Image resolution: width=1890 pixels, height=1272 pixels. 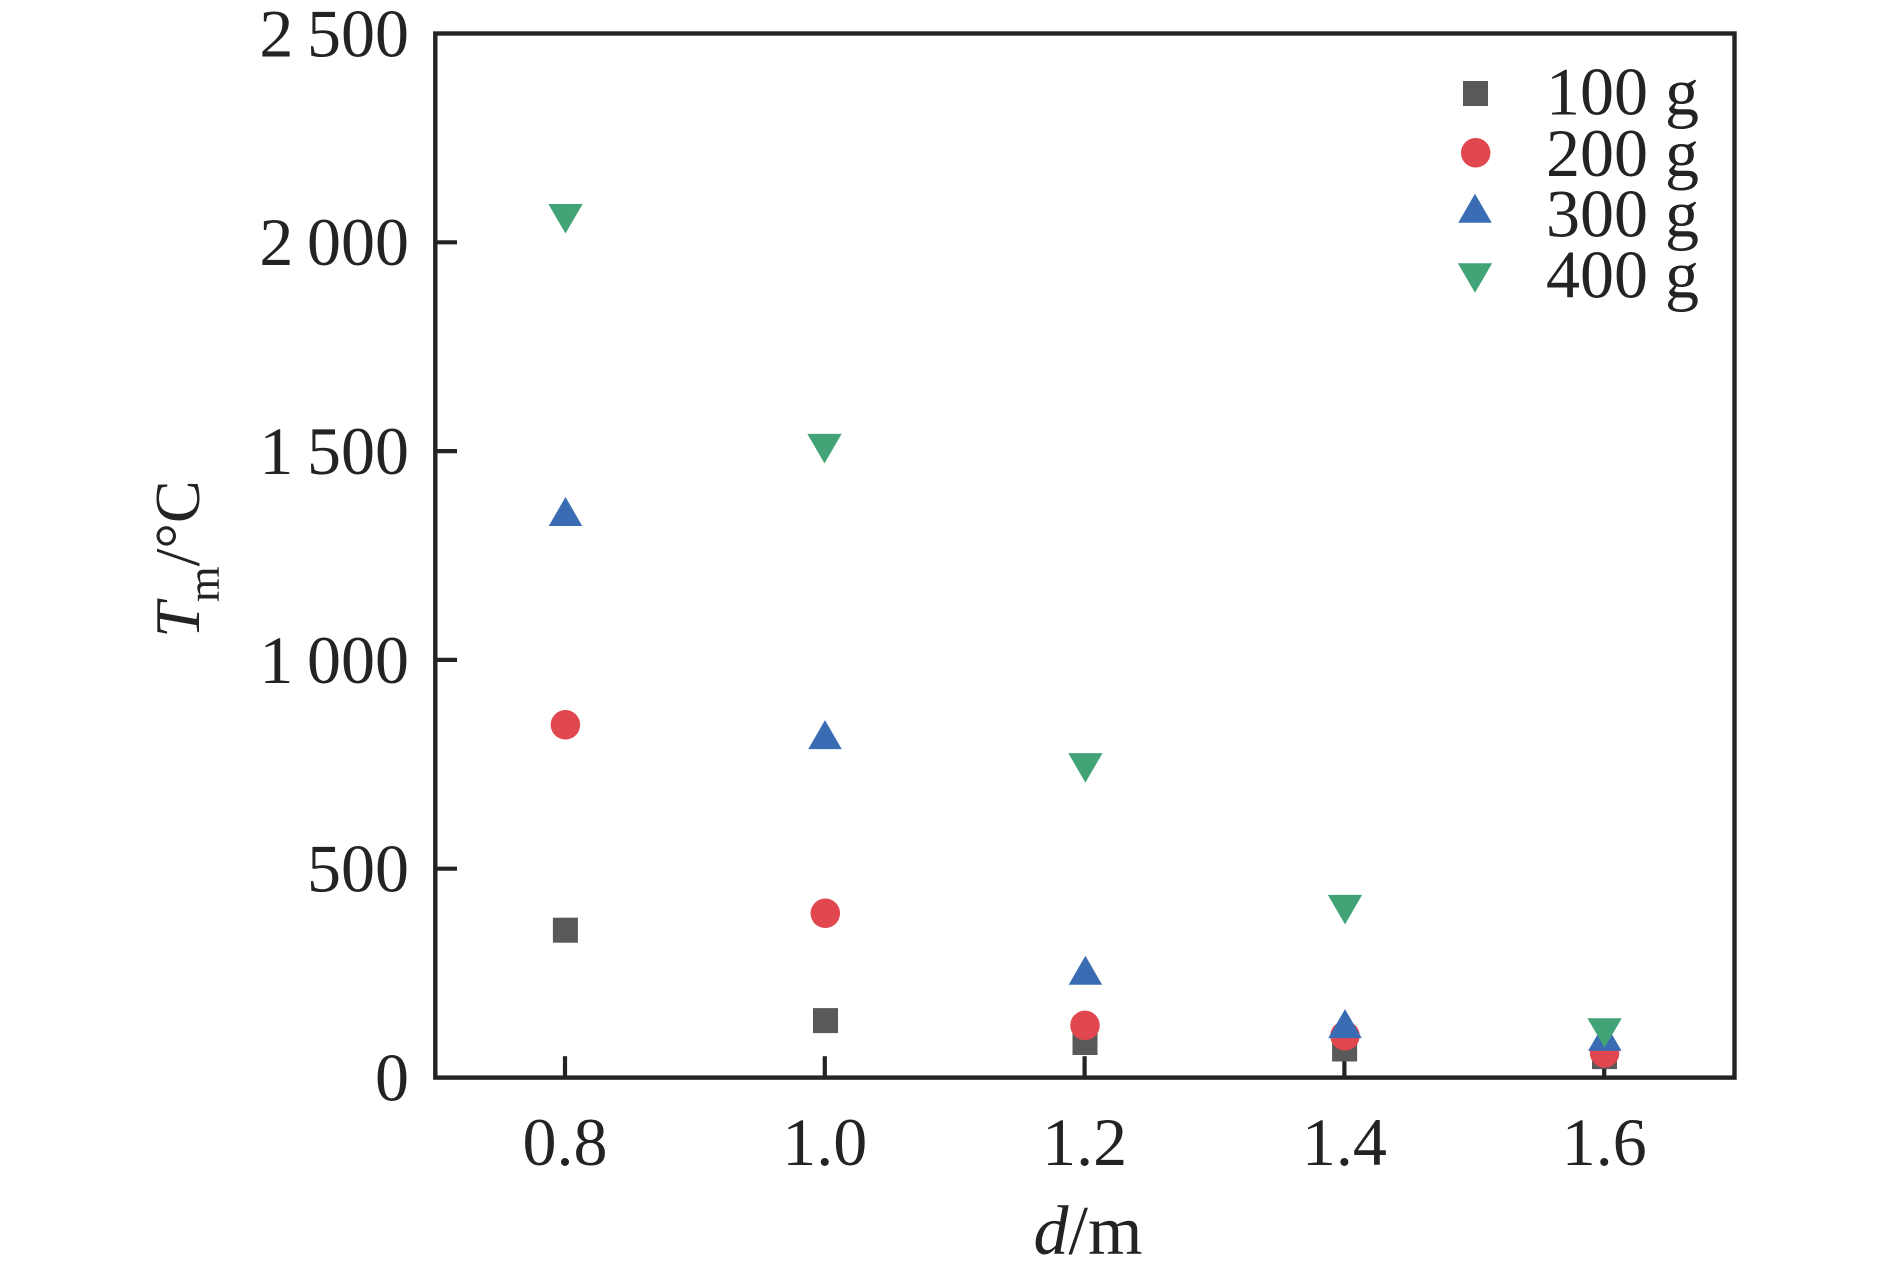 I want to click on svg-text: 1.4, so click(x=1344, y=1142).